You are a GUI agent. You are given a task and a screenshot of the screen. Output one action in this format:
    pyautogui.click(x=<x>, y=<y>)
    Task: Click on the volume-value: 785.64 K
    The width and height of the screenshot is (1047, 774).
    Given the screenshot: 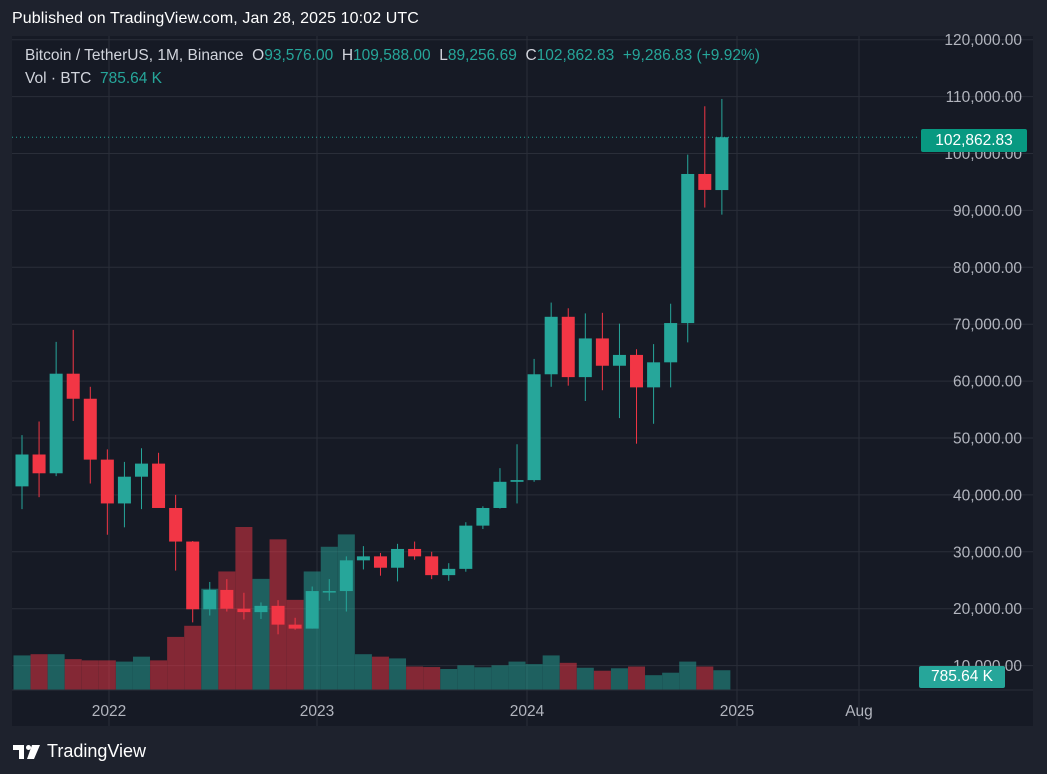 What is the action you would take?
    pyautogui.click(x=131, y=78)
    